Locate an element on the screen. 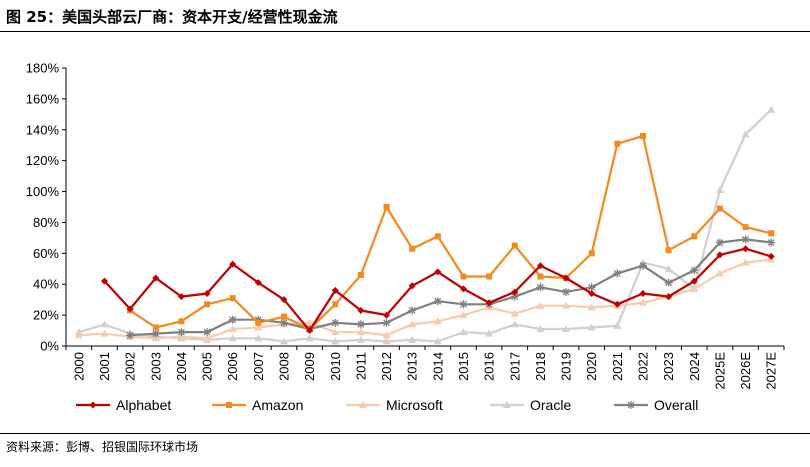 The image size is (810, 467). x-tick-label: 2016 is located at coordinates (489, 366).